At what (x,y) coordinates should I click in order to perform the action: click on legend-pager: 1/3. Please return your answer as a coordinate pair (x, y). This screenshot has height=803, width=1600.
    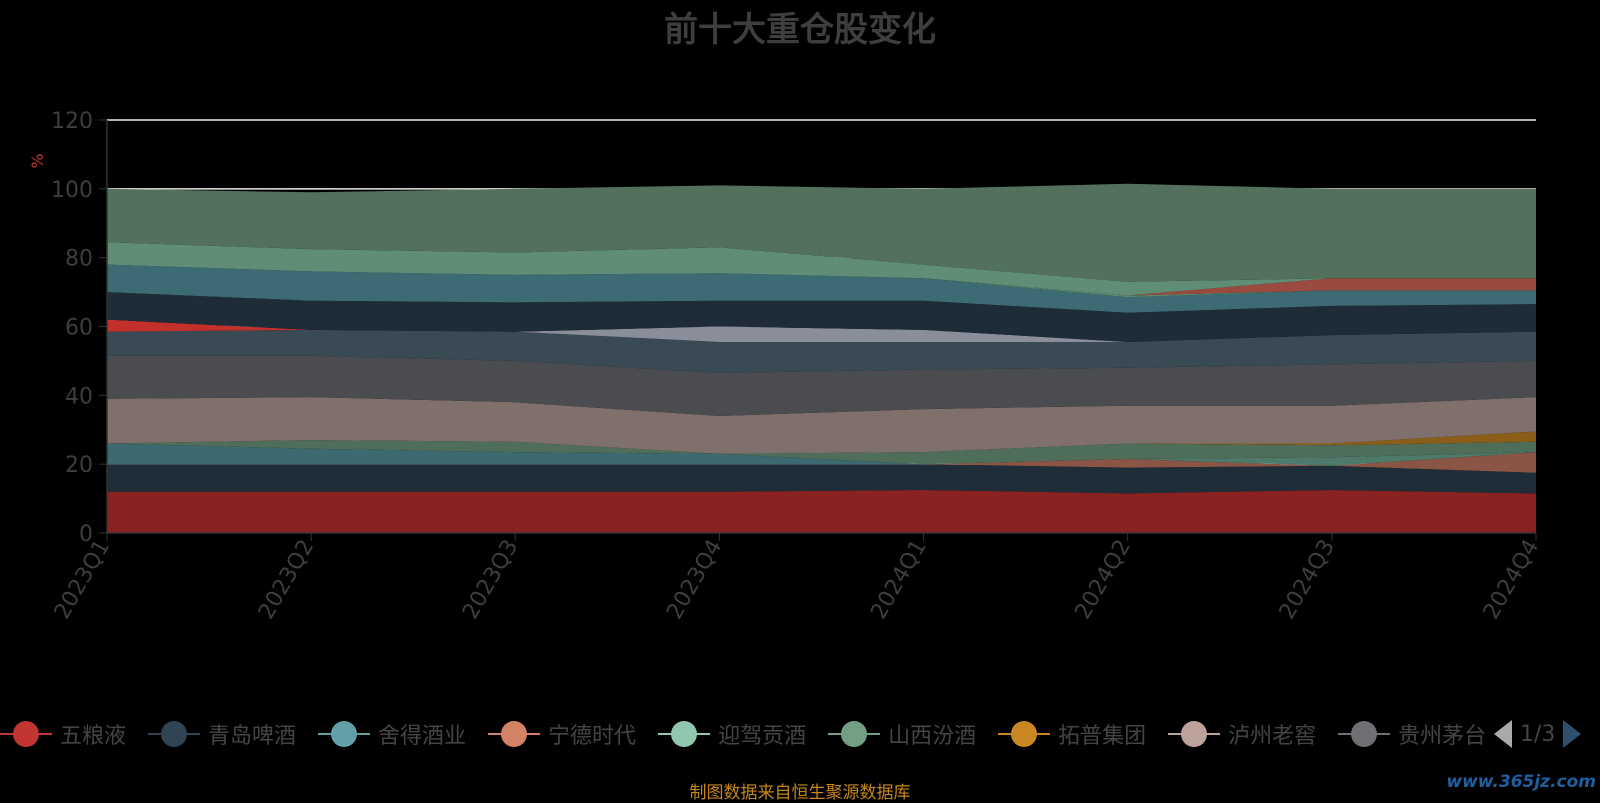
    Looking at the image, I should click on (1538, 734).